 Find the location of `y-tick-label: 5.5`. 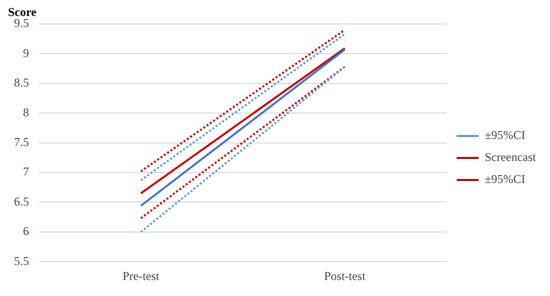

y-tick-label: 5.5 is located at coordinates (21, 261).